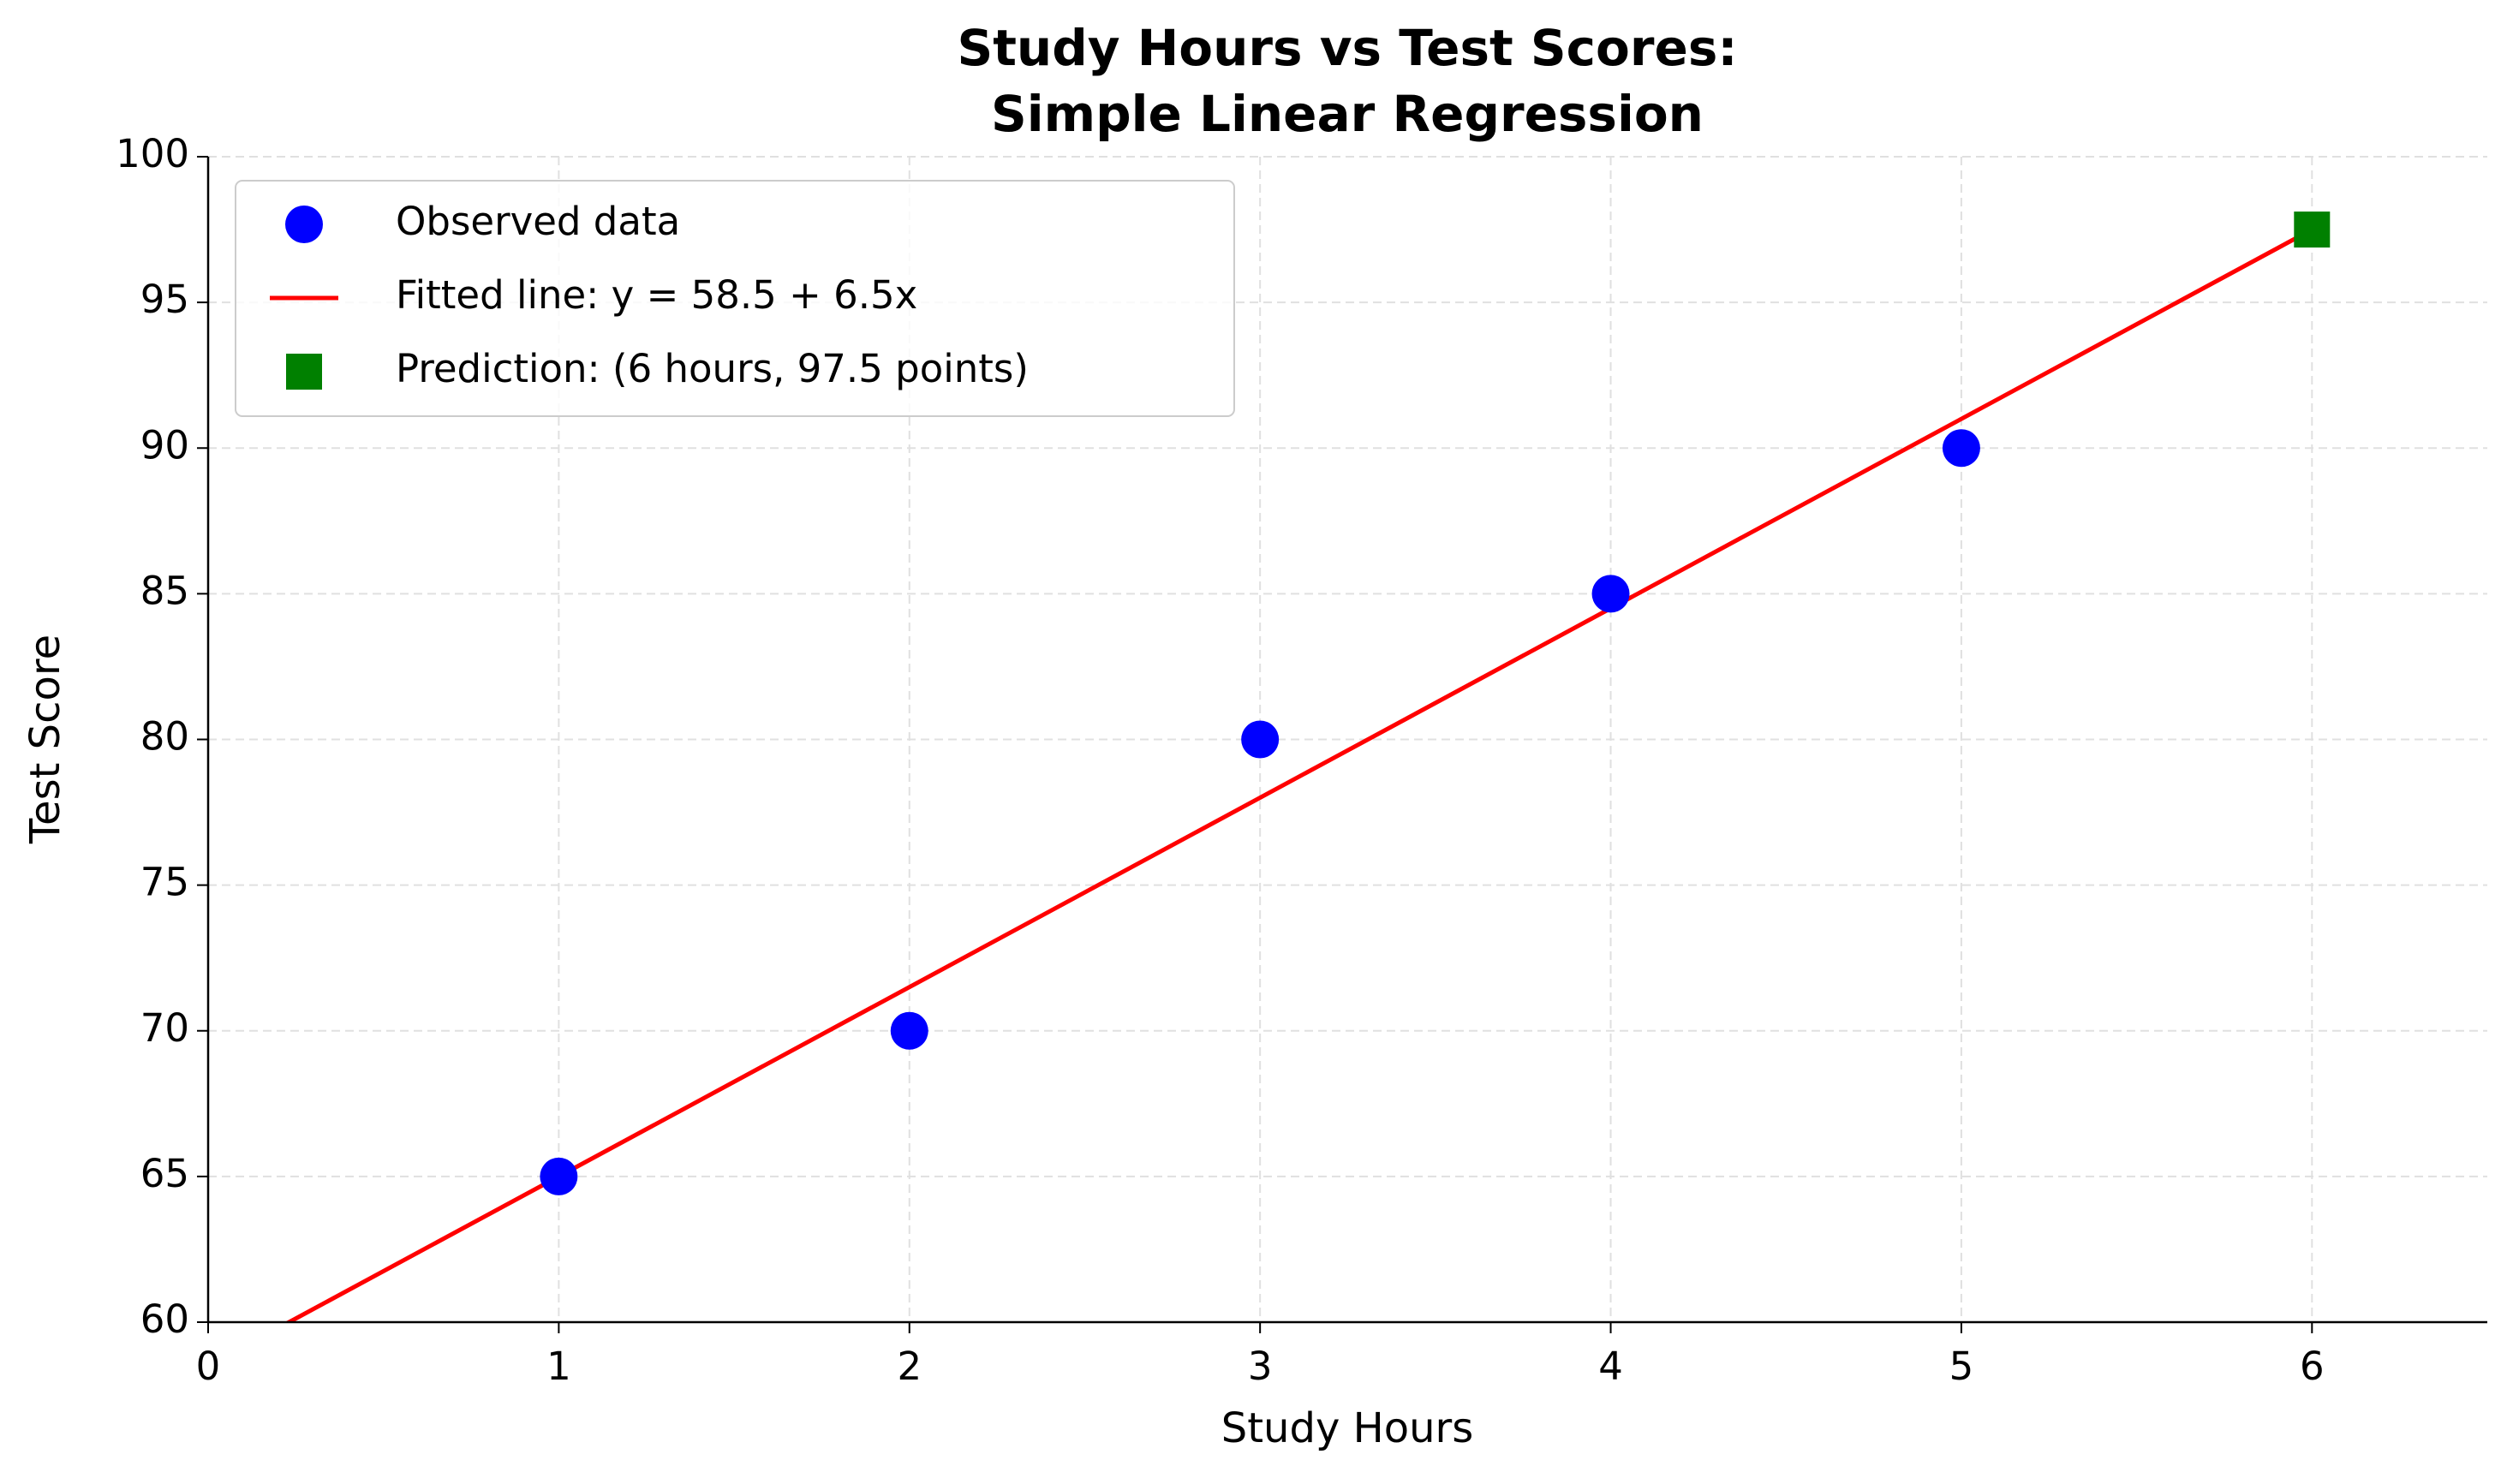 Image resolution: width=2513 pixels, height=1484 pixels. Describe the element at coordinates (558, 1366) in the screenshot. I see `x-tick-label: 1` at that location.